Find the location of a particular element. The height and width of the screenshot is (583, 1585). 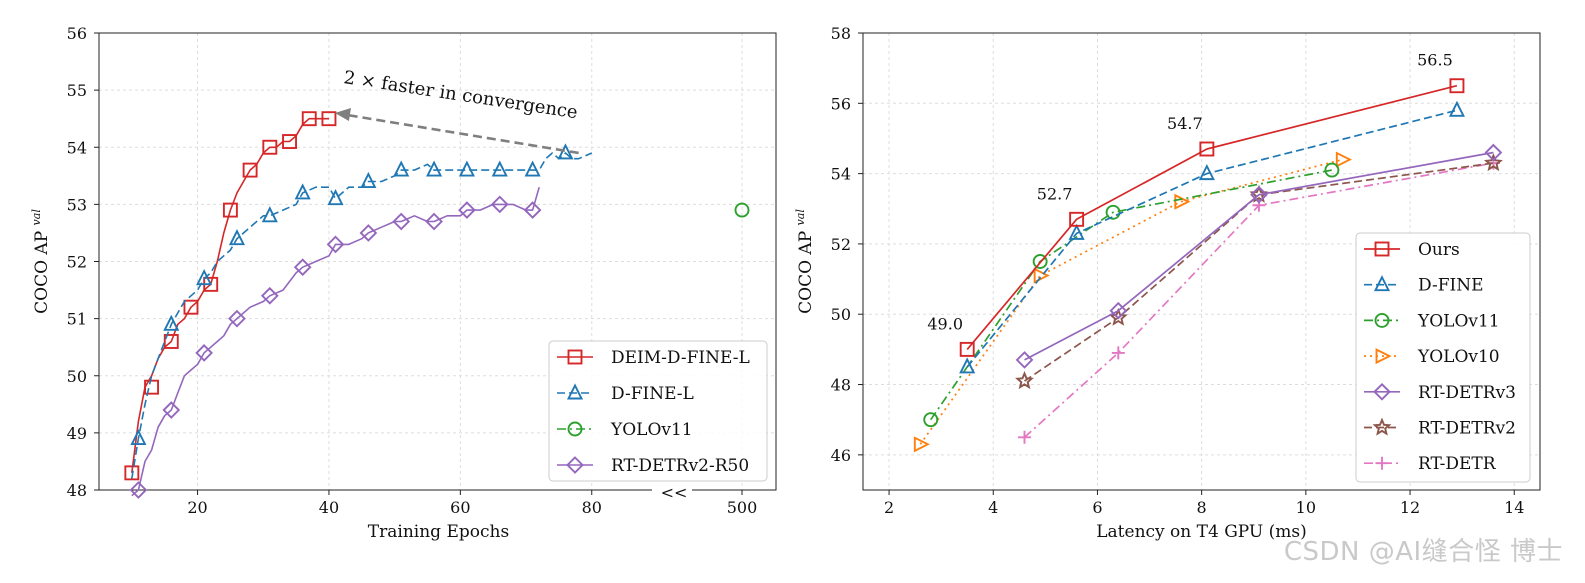

left-xtick-label: 500 is located at coordinates (742, 507).